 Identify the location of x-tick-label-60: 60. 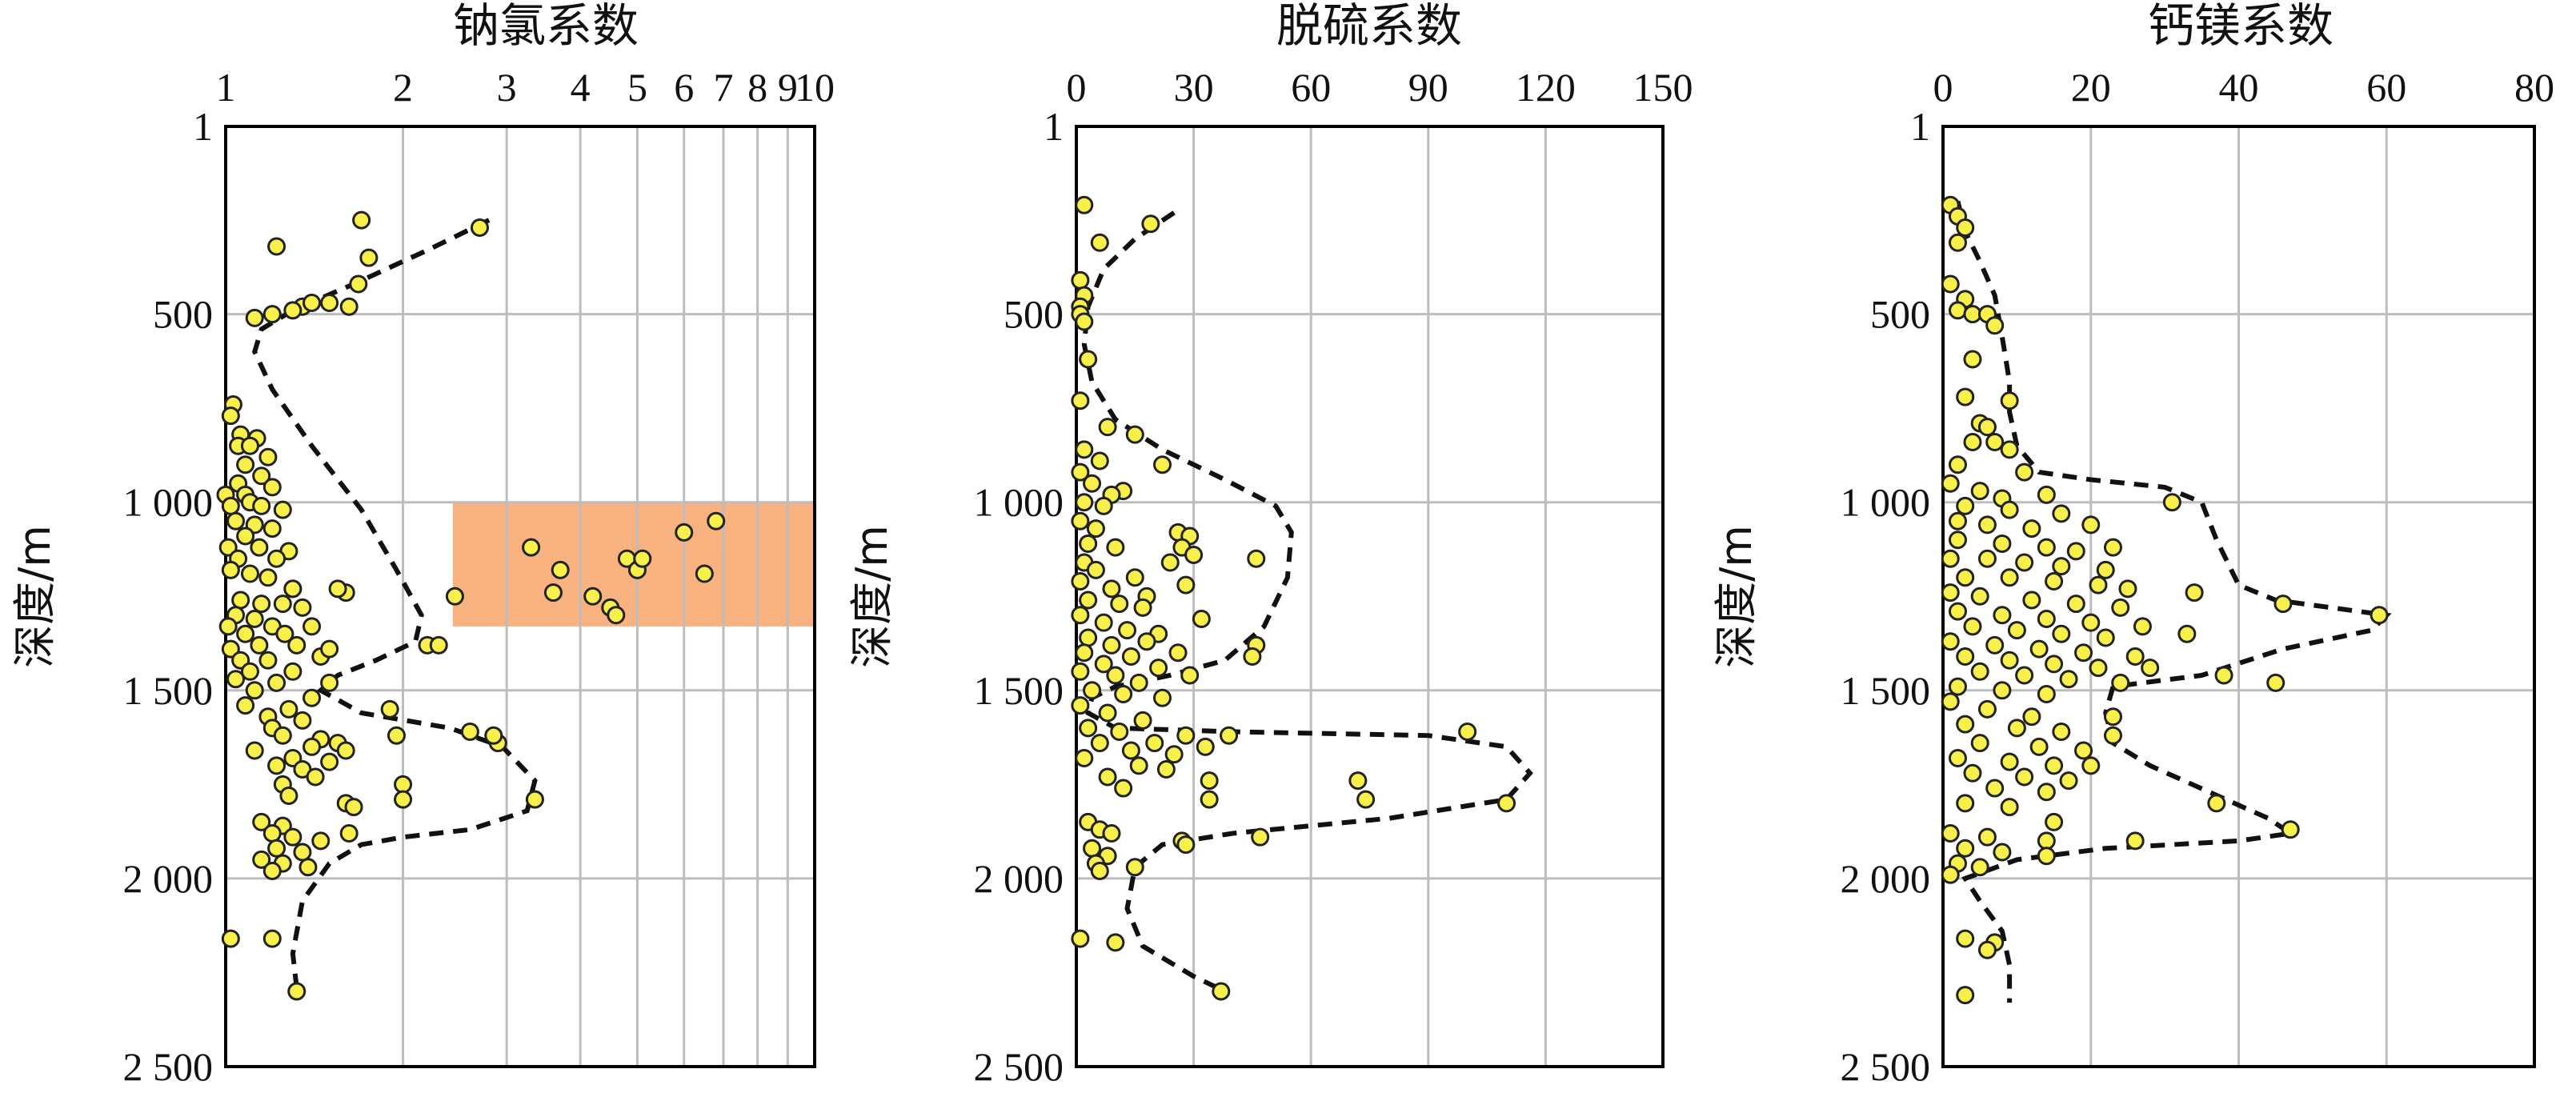
(1311, 88).